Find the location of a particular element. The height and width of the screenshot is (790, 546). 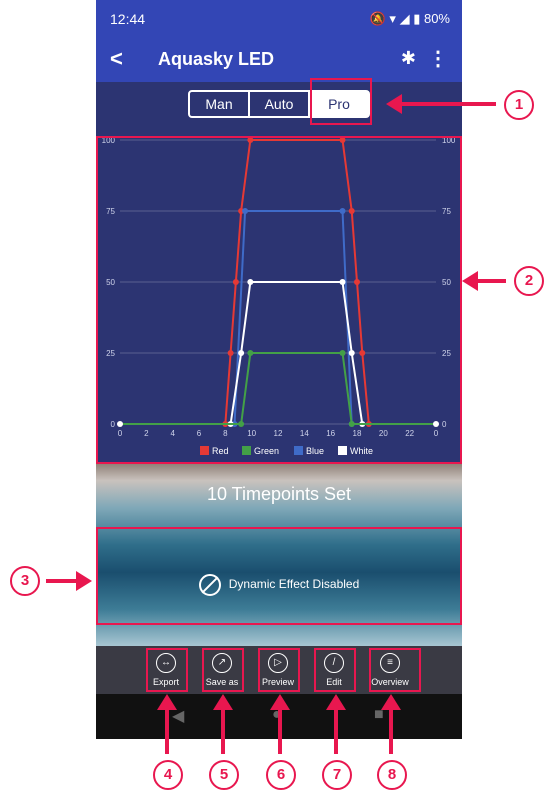

y-tick-left-50: 50 is located at coordinates (110, 282).